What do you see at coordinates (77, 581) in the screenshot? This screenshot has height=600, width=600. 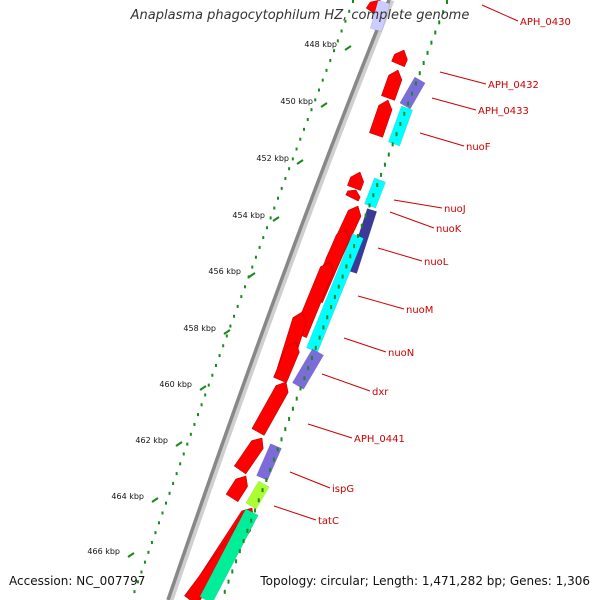 I see `accession-text: Accession: NC_007797` at bounding box center [77, 581].